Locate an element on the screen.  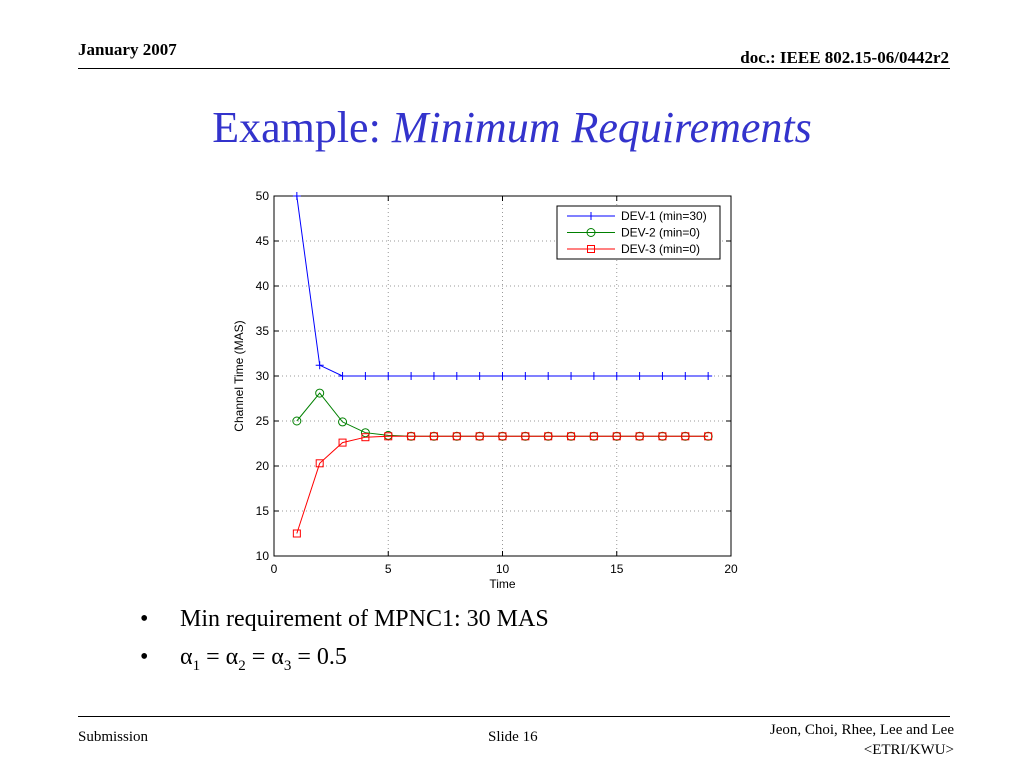
slide-title-italic: Minimum Requirements is located at coordinates (601, 127).